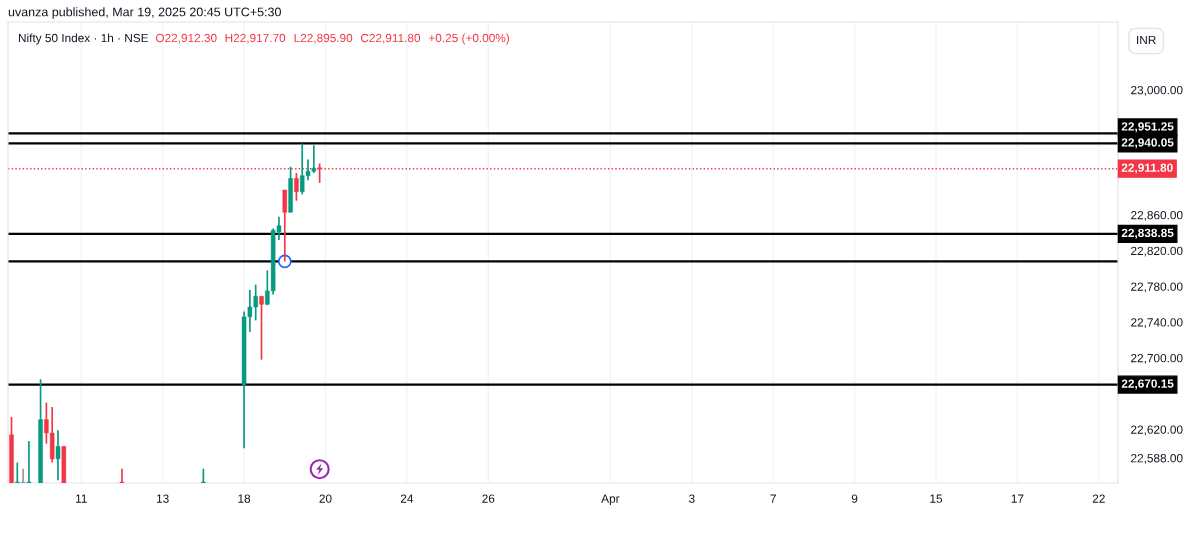 This screenshot has height=542, width=1200. I want to click on x-tick-label: 18, so click(244, 498).